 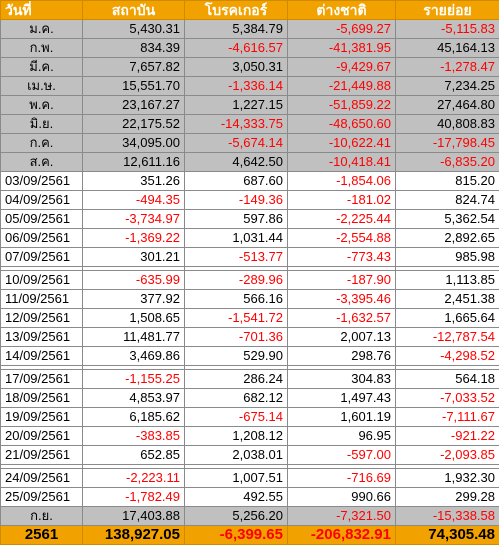 What do you see at coordinates (134, 105) in the screenshot?
I see `cell-institution: 23,167.27` at bounding box center [134, 105].